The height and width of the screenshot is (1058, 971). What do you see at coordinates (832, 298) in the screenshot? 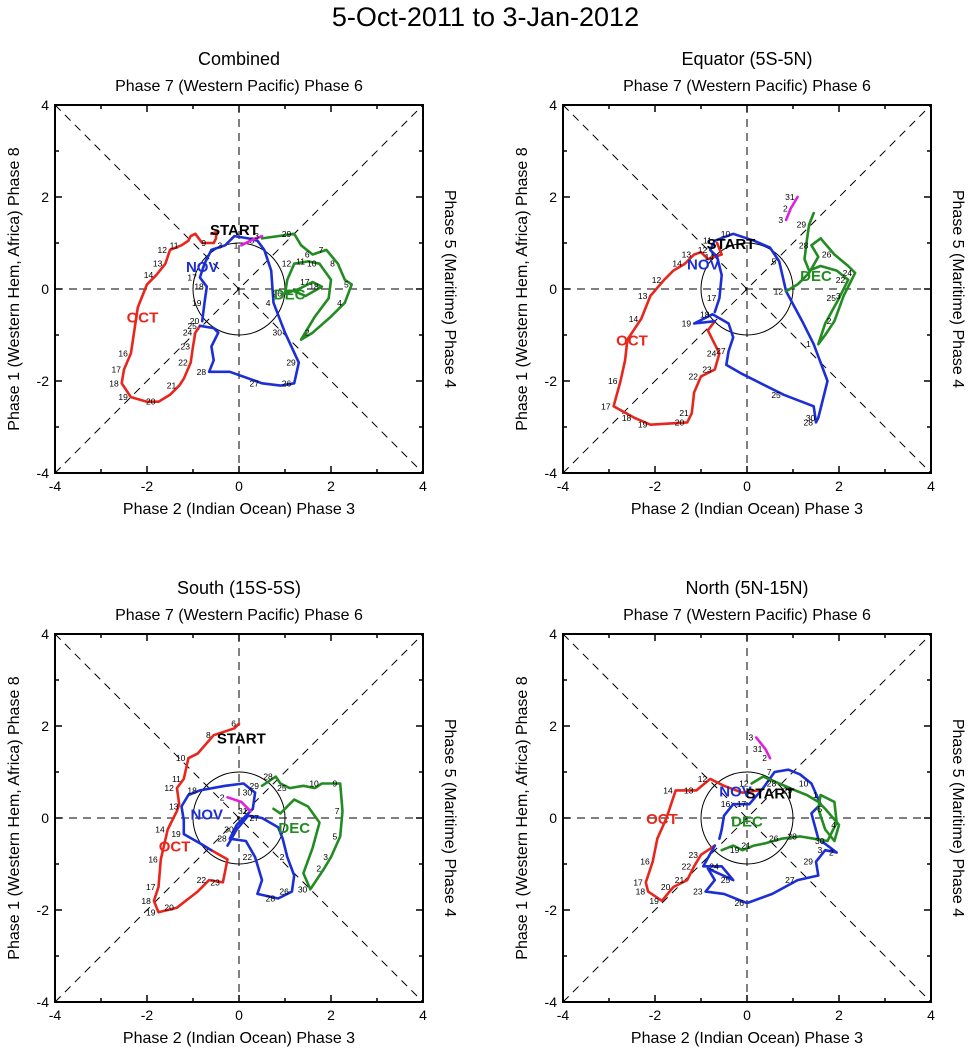
I see `day-label: 25` at bounding box center [832, 298].